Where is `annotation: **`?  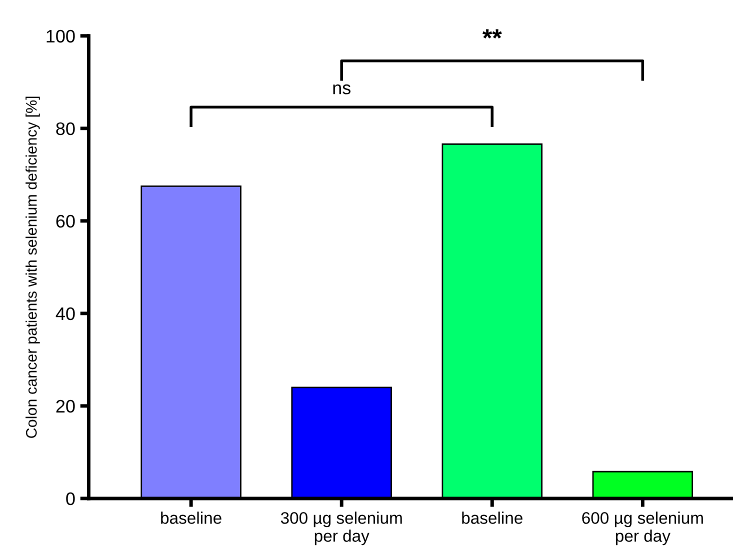
annotation: ** is located at coordinates (492, 34).